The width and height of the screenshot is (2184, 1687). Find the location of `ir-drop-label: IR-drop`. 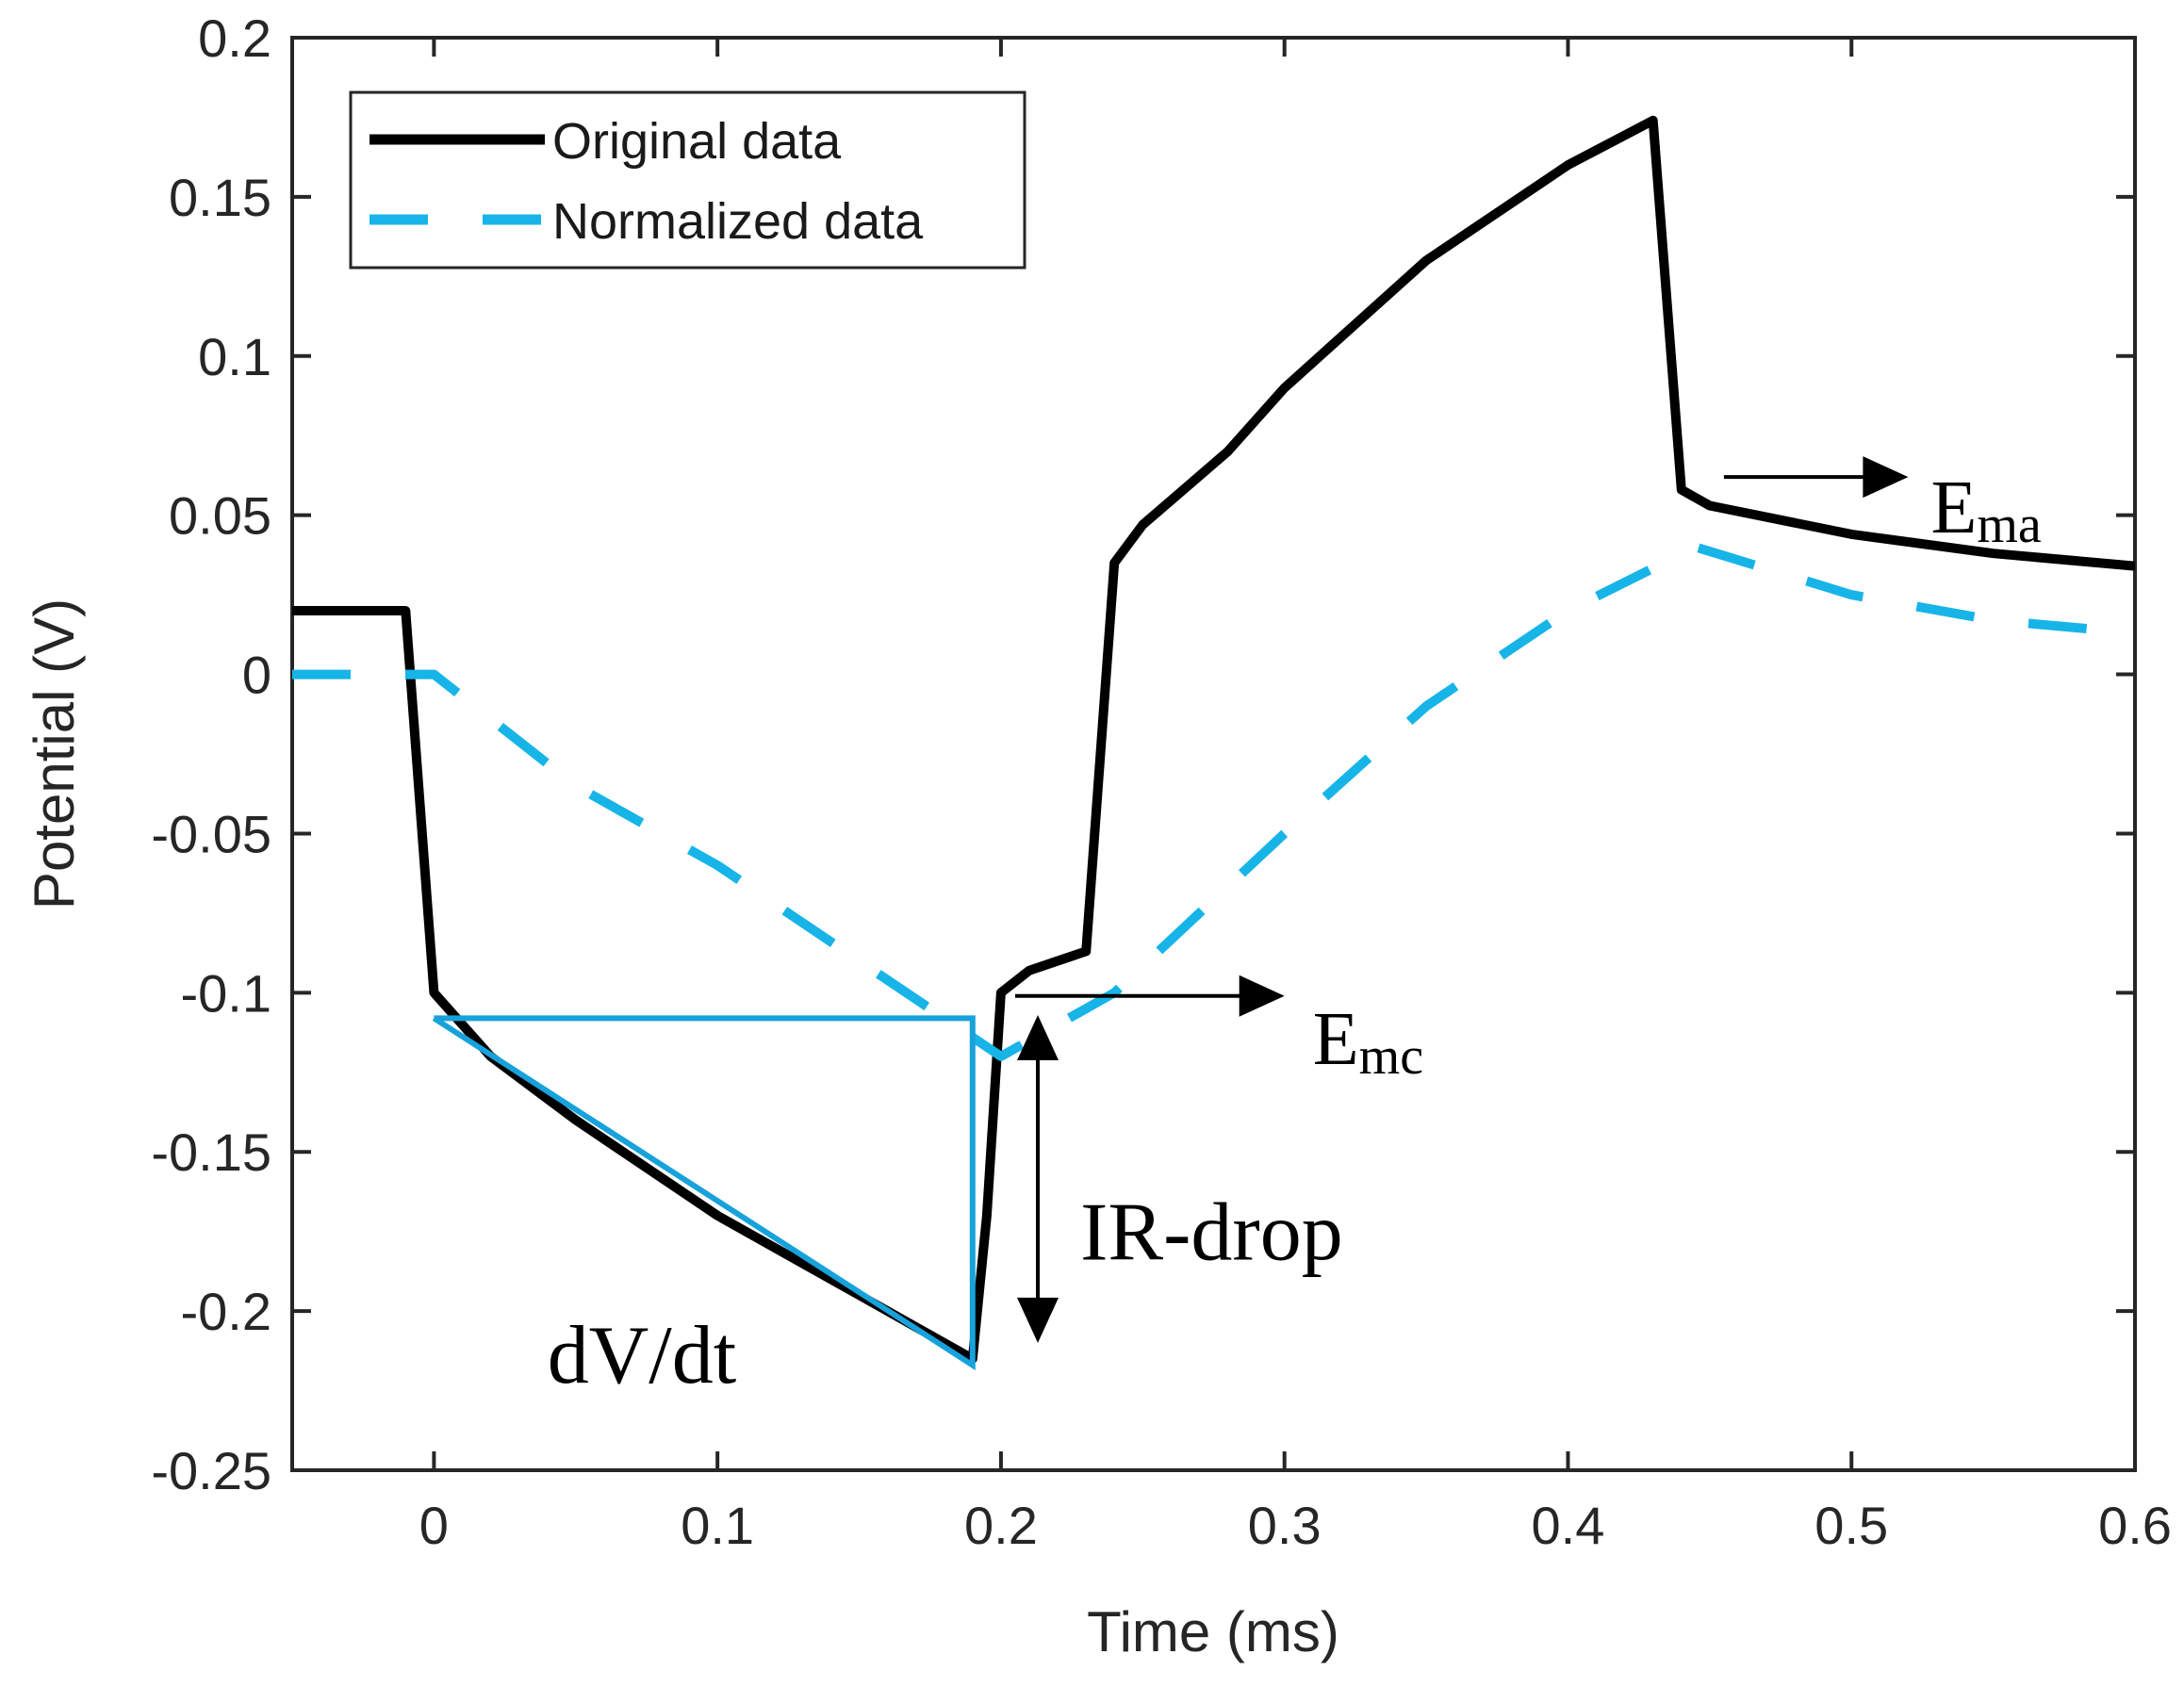

ir-drop-label: IR-drop is located at coordinates (1211, 1233).